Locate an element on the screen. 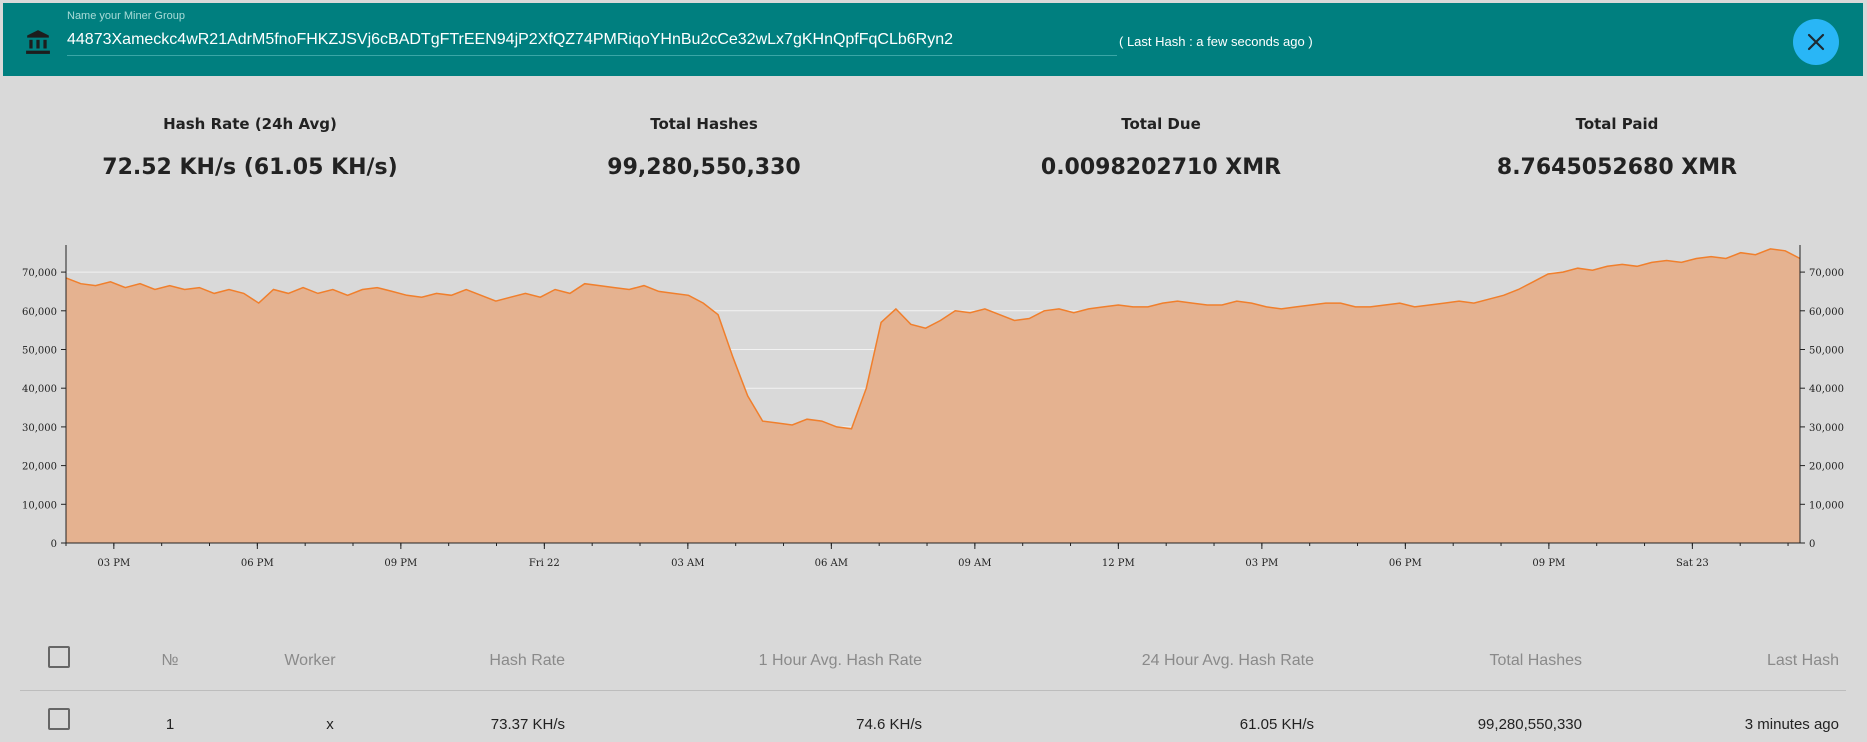 Image resolution: width=1867 pixels, height=742 pixels. stat-label: Total Paid is located at coordinates (1617, 124).